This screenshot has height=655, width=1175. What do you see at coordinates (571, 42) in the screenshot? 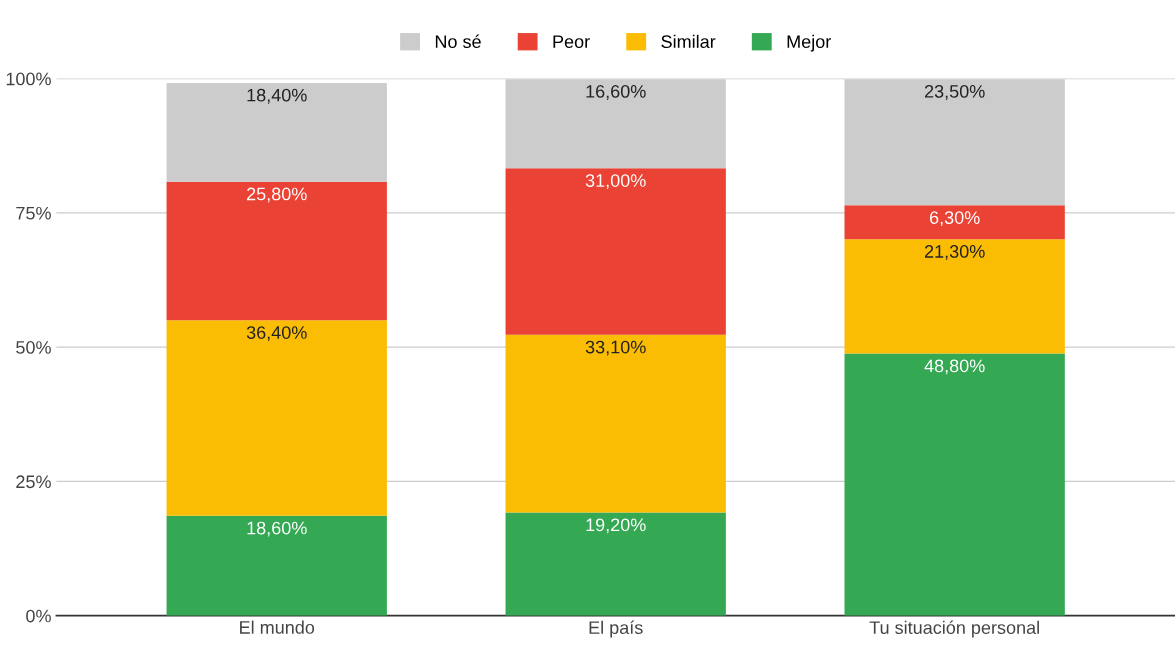
I see `legend-label: Peor` at bounding box center [571, 42].